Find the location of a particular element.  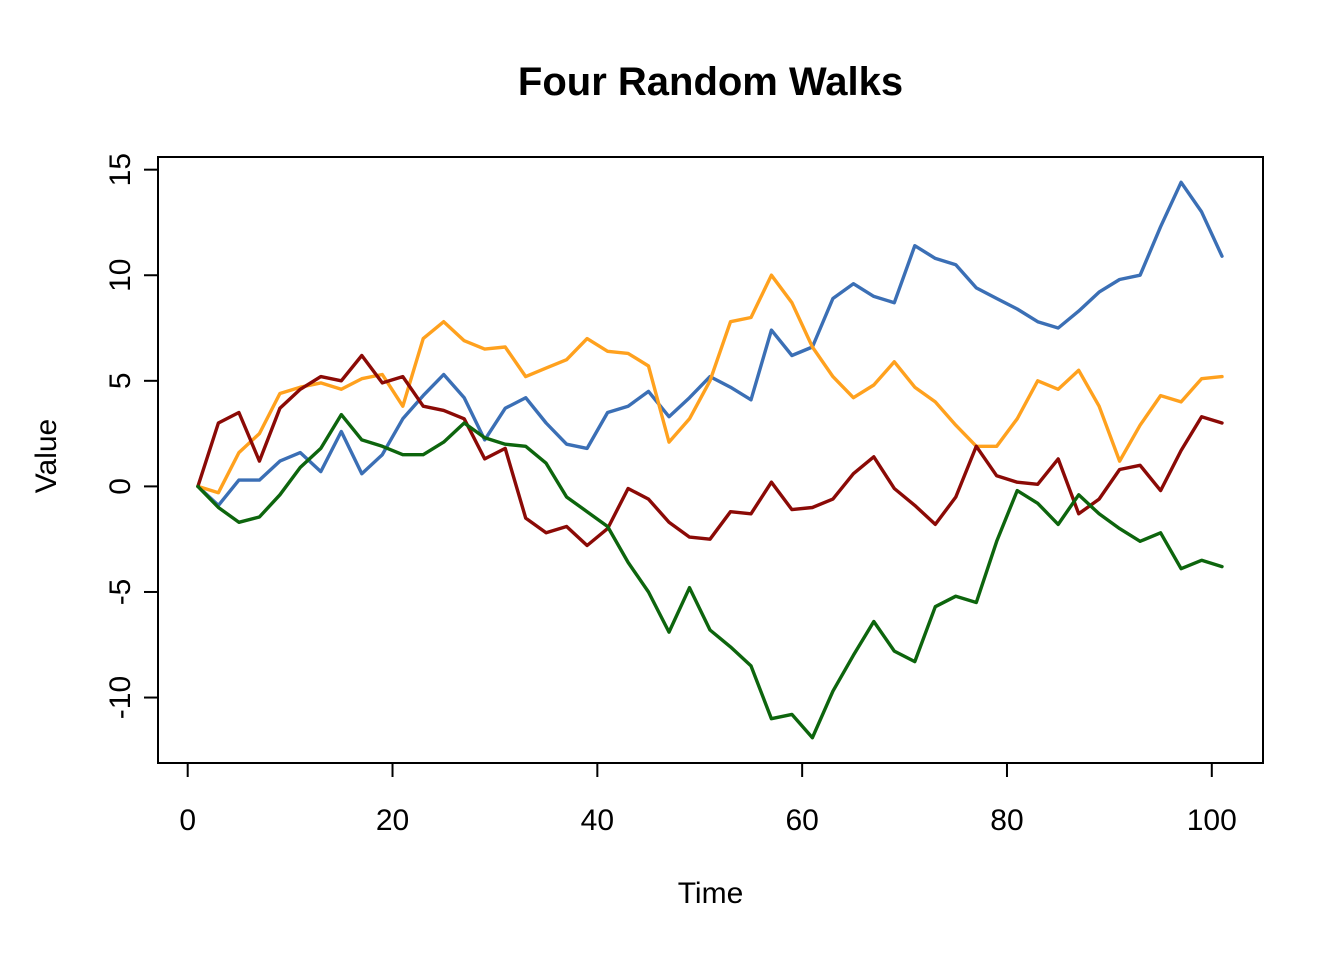

y-tick-label: -10 is located at coordinates (120, 697).